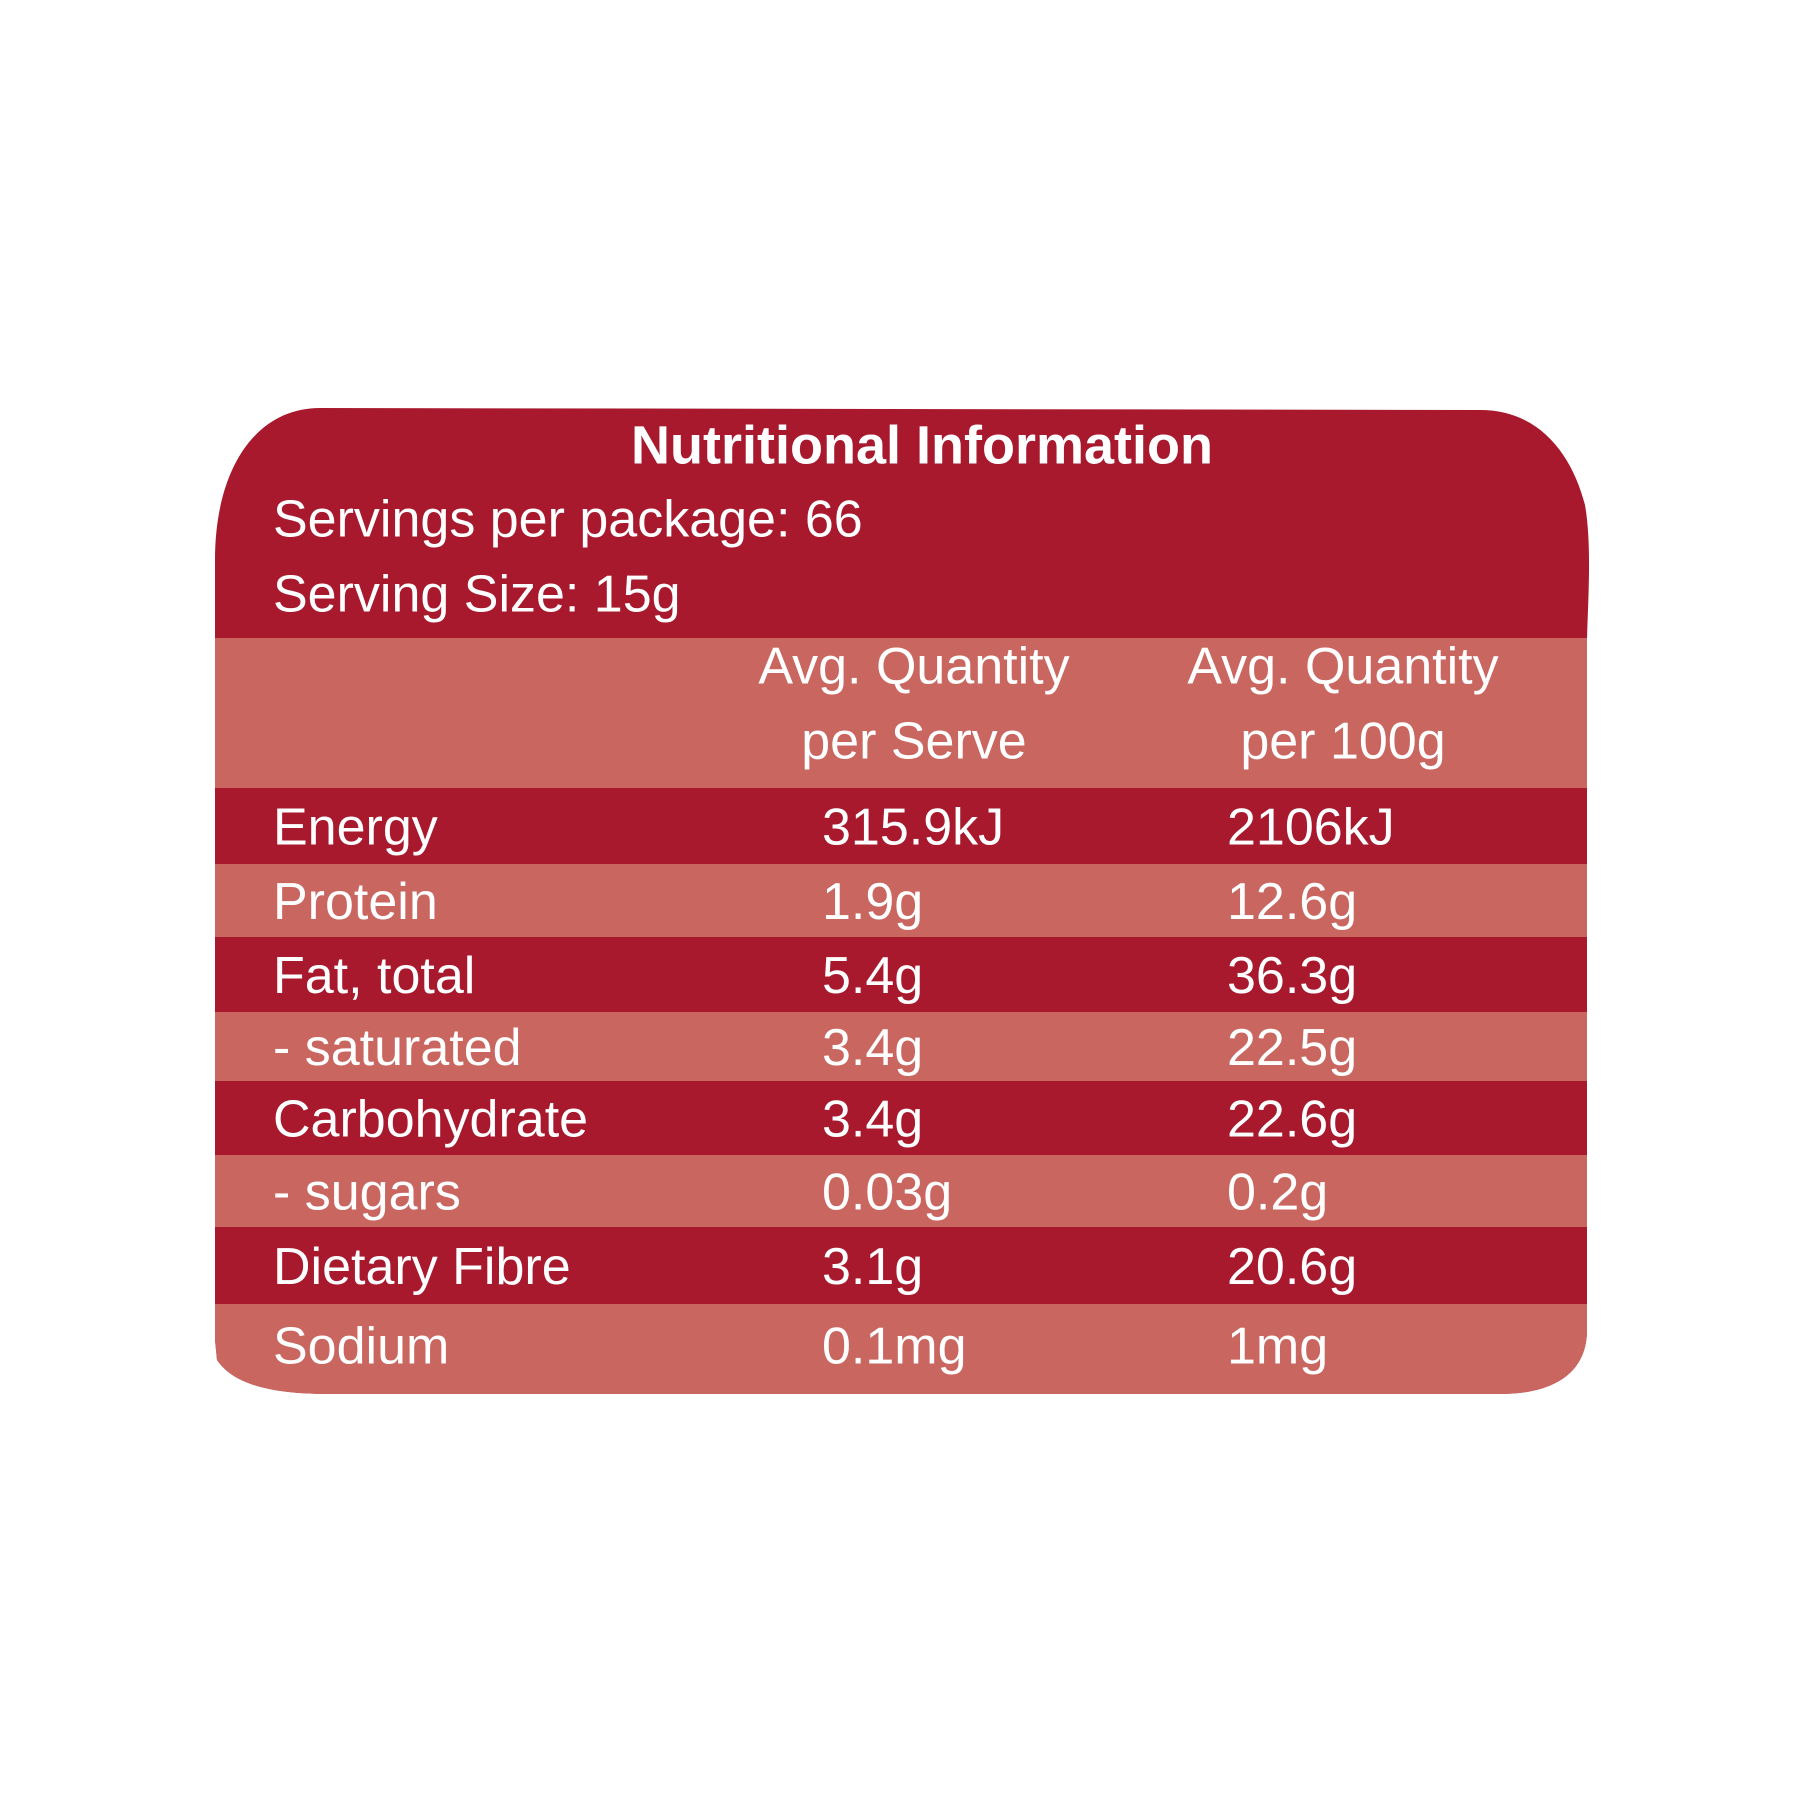 The width and height of the screenshot is (1800, 1800). Describe the element at coordinates (361, 1347) in the screenshot. I see `nutrient-name: Sodium` at that location.